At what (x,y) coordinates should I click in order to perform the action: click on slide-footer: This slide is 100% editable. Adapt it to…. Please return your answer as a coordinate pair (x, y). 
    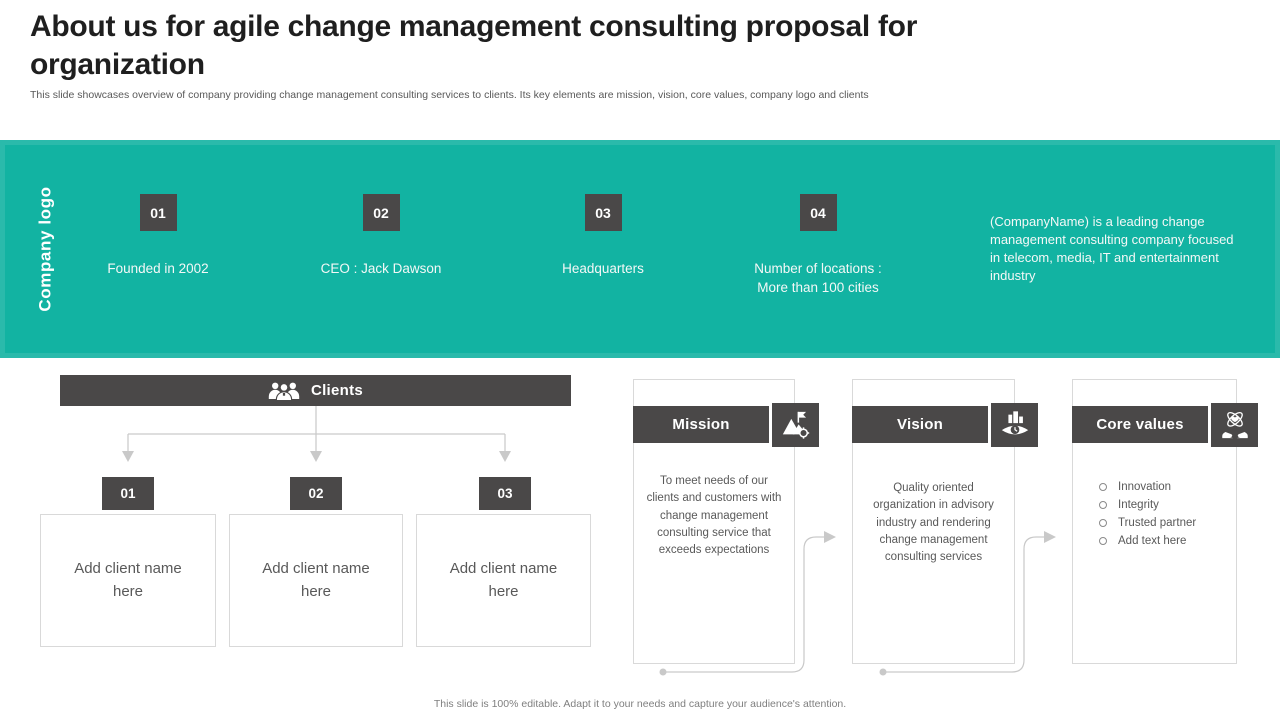
    Looking at the image, I should click on (640, 704).